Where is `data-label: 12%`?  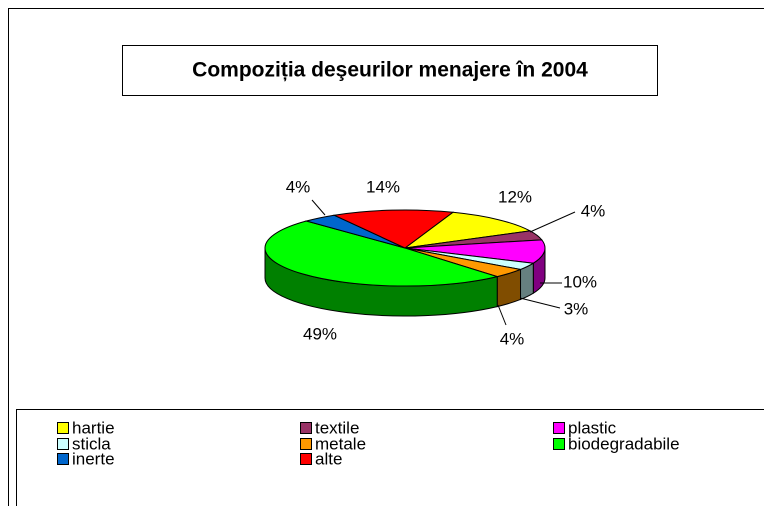 data-label: 12% is located at coordinates (515, 196).